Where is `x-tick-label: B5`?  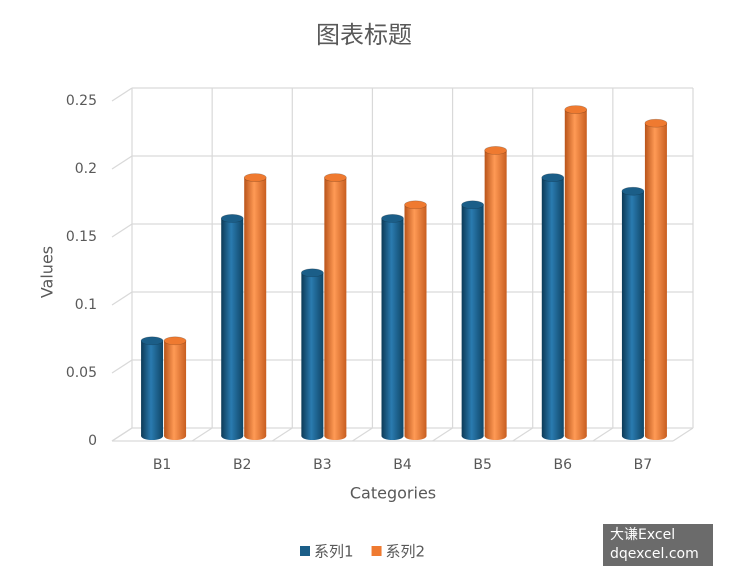
x-tick-label: B5 is located at coordinates (482, 465).